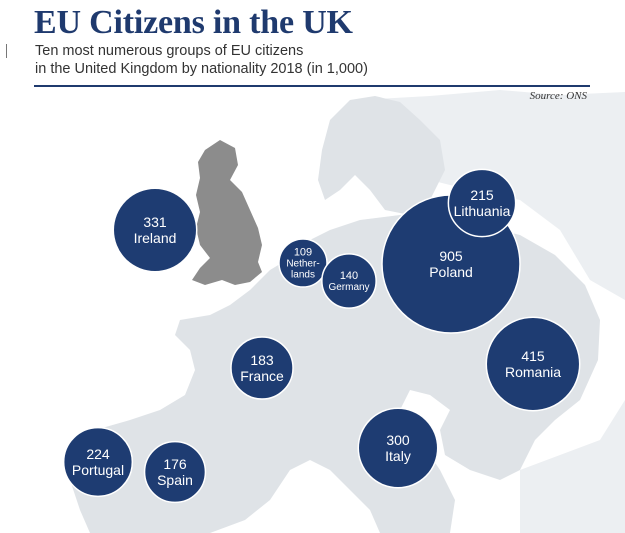  Describe the element at coordinates (98, 454) in the screenshot. I see `bubble-value-portugal: 224` at that location.